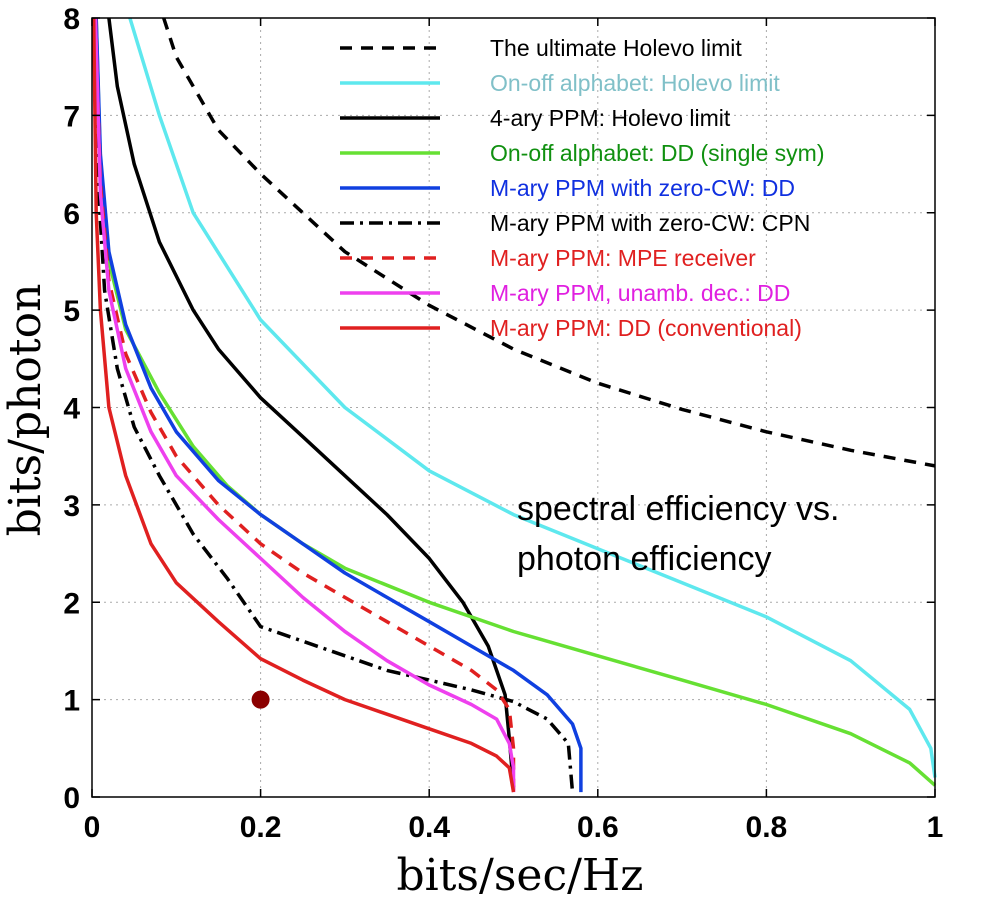  Describe the element at coordinates (71, 701) in the screenshot. I see `y-tick-label: 1` at that location.